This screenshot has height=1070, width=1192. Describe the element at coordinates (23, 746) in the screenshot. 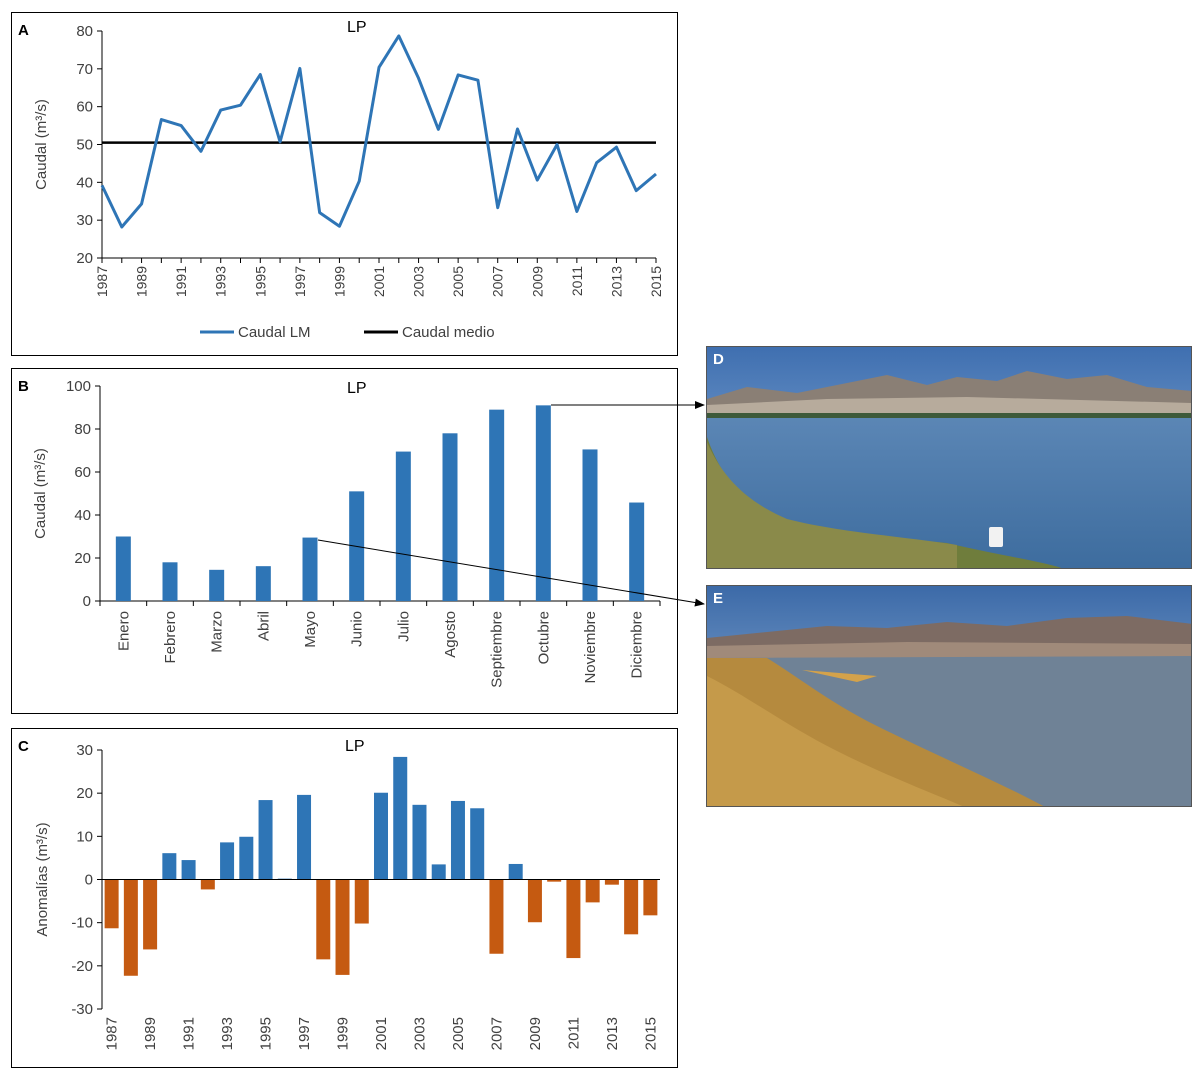

I see `panel-c-label: C` at that location.